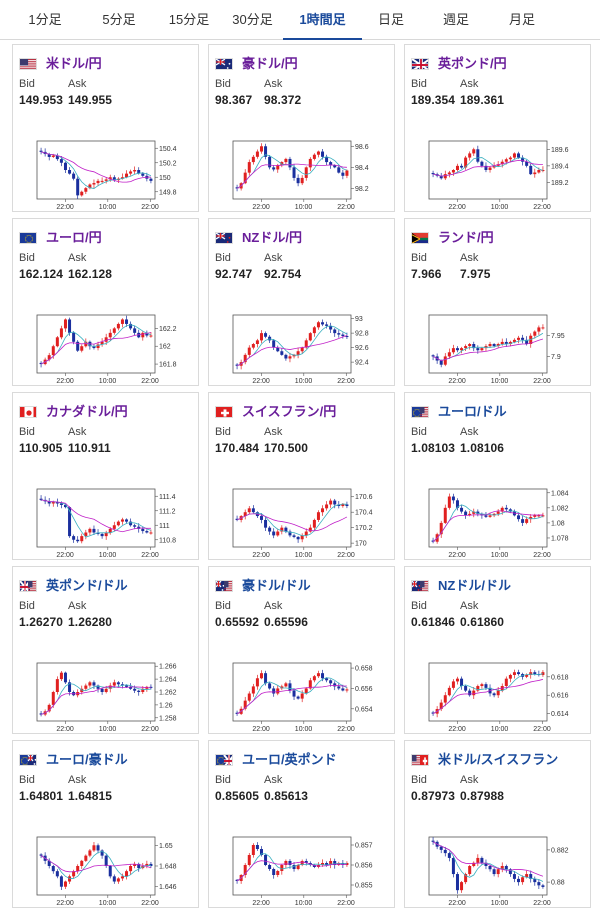  Describe the element at coordinates (560, 493) in the screenshot. I see `y-tick-label: 1.084` at that location.